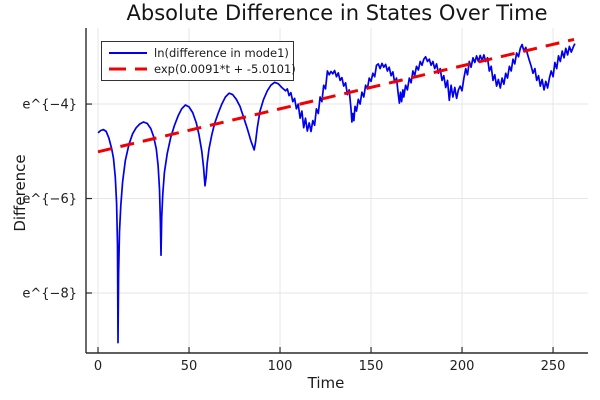 This screenshot has width=600, height=400. Describe the element at coordinates (371, 366) in the screenshot. I see `x-tick-label: 150` at that location.